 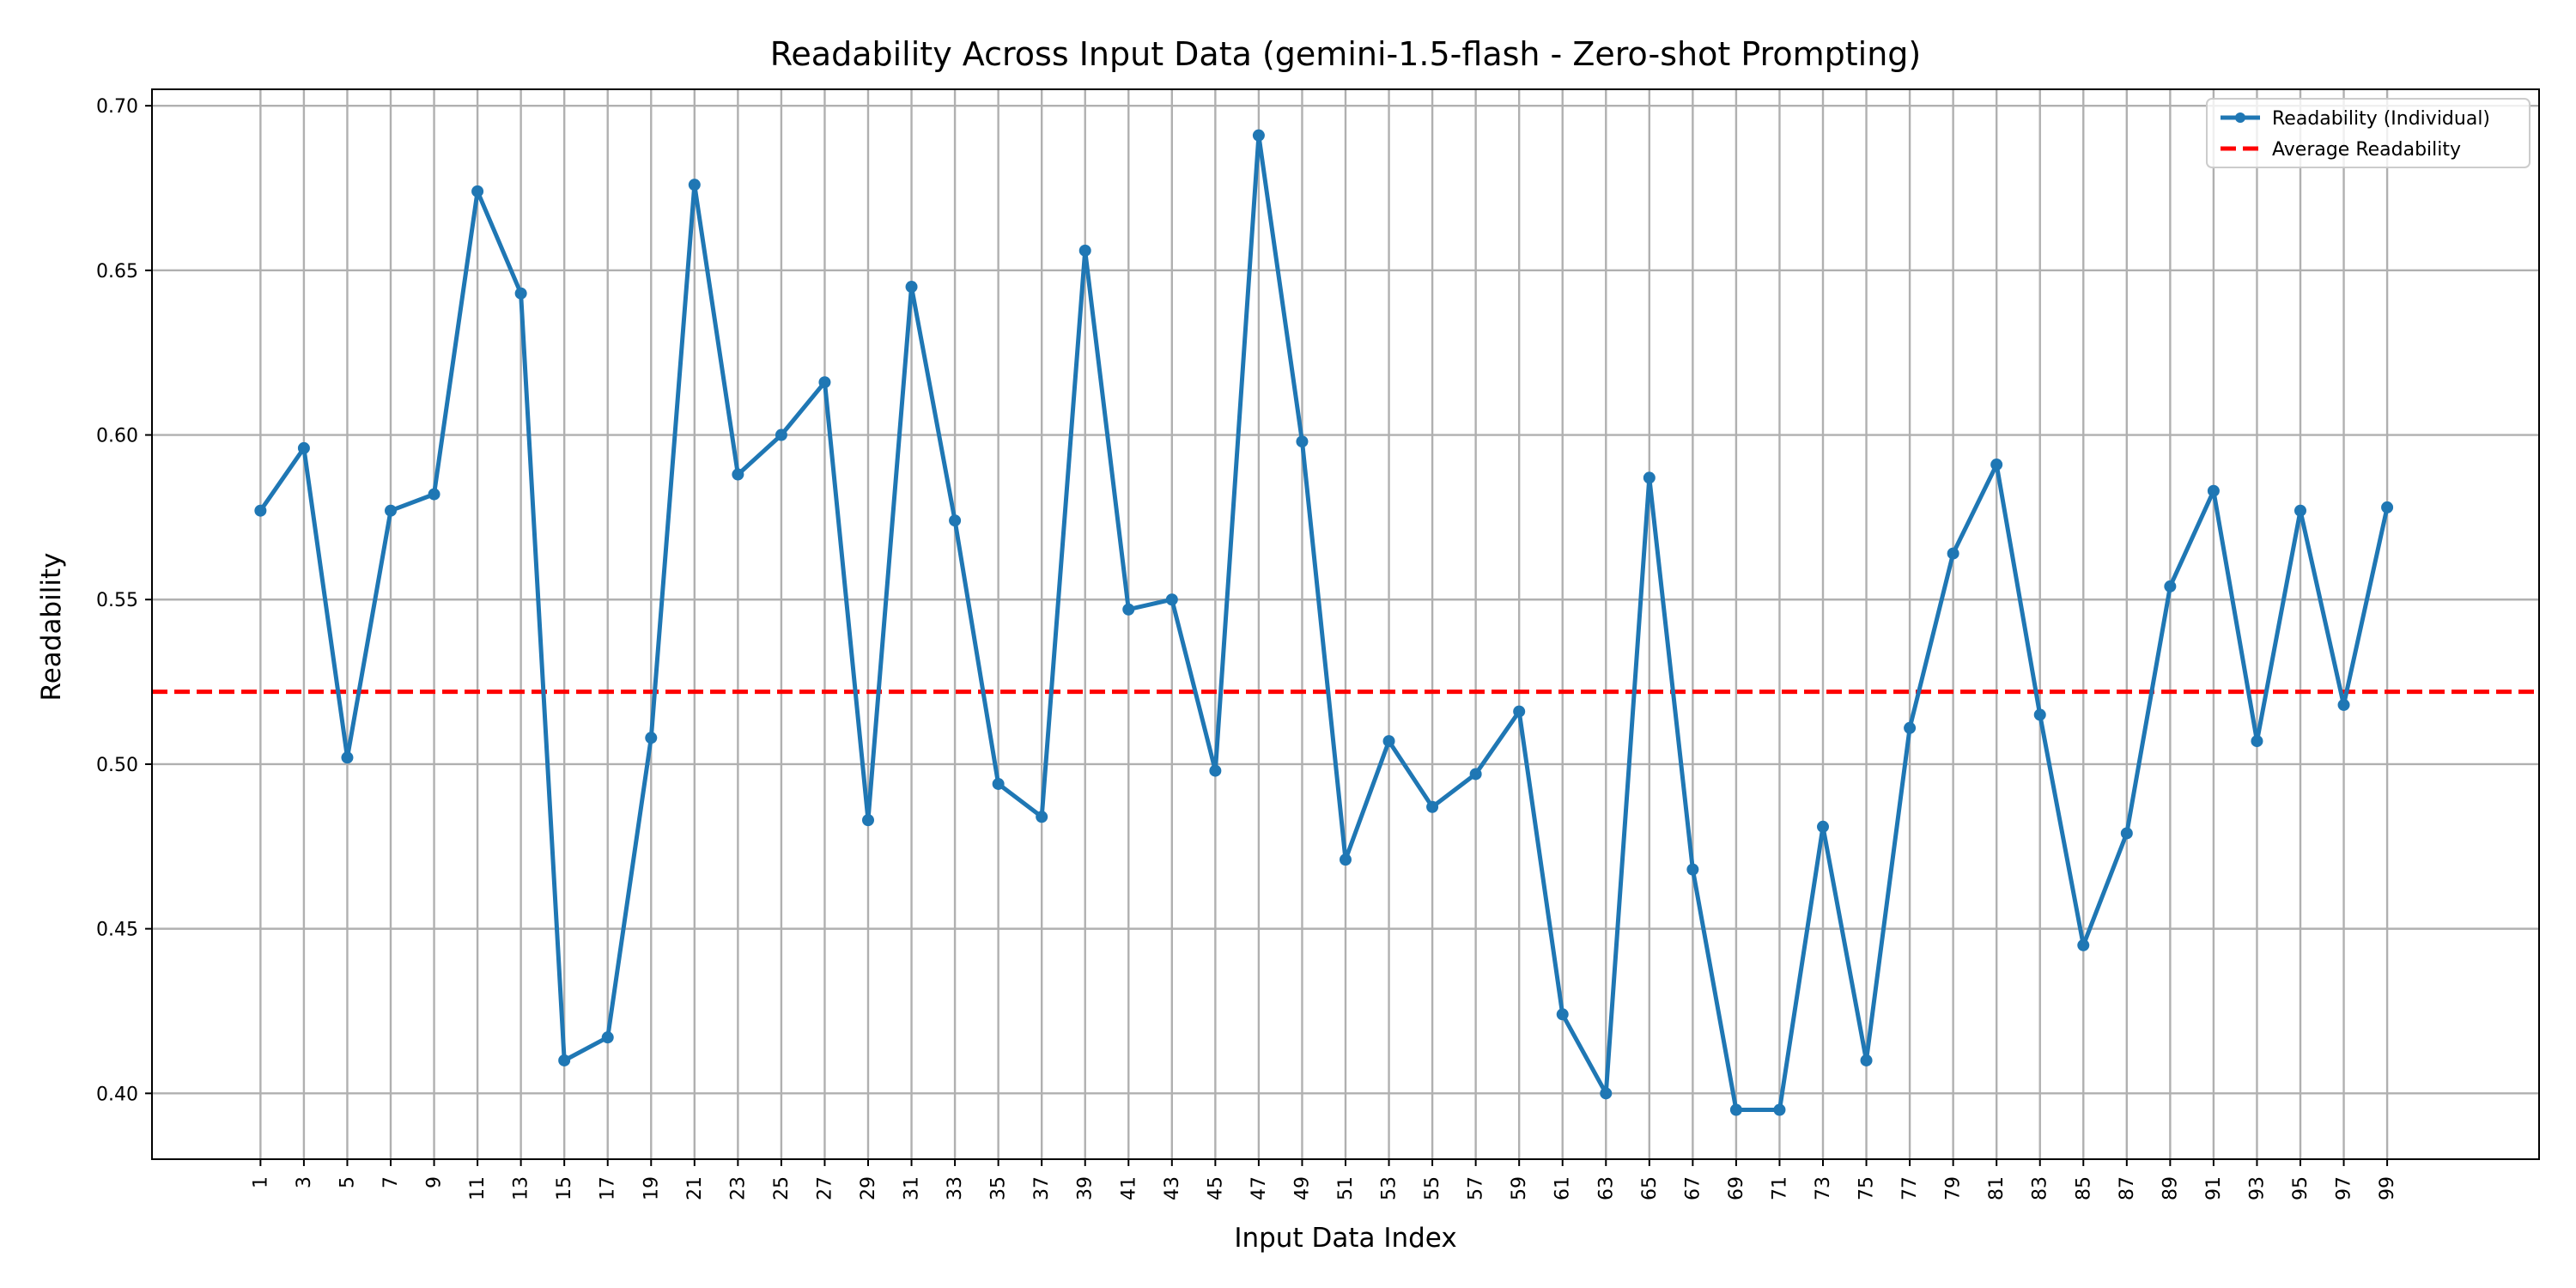 I want to click on x-tick-label: 9, so click(x=435, y=1182).